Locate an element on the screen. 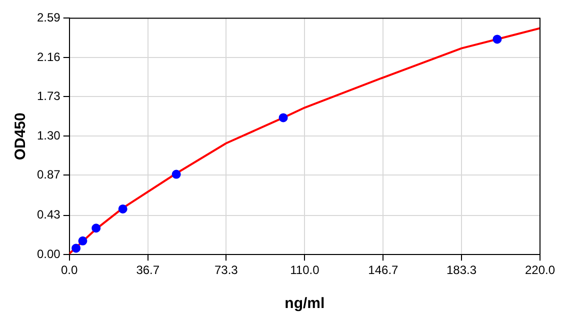  x-tick-label: 0.0 is located at coordinates (69, 270).